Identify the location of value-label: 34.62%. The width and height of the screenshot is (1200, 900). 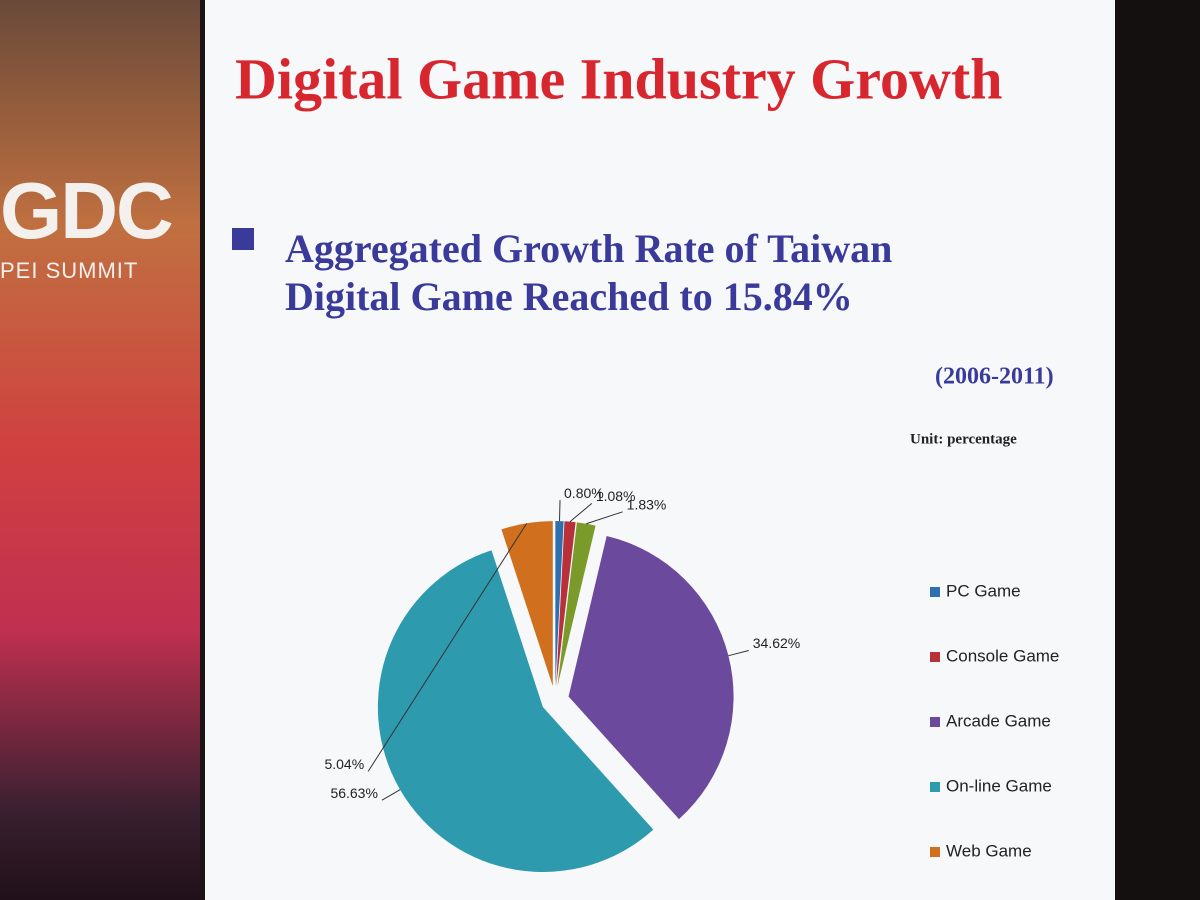
(776, 643).